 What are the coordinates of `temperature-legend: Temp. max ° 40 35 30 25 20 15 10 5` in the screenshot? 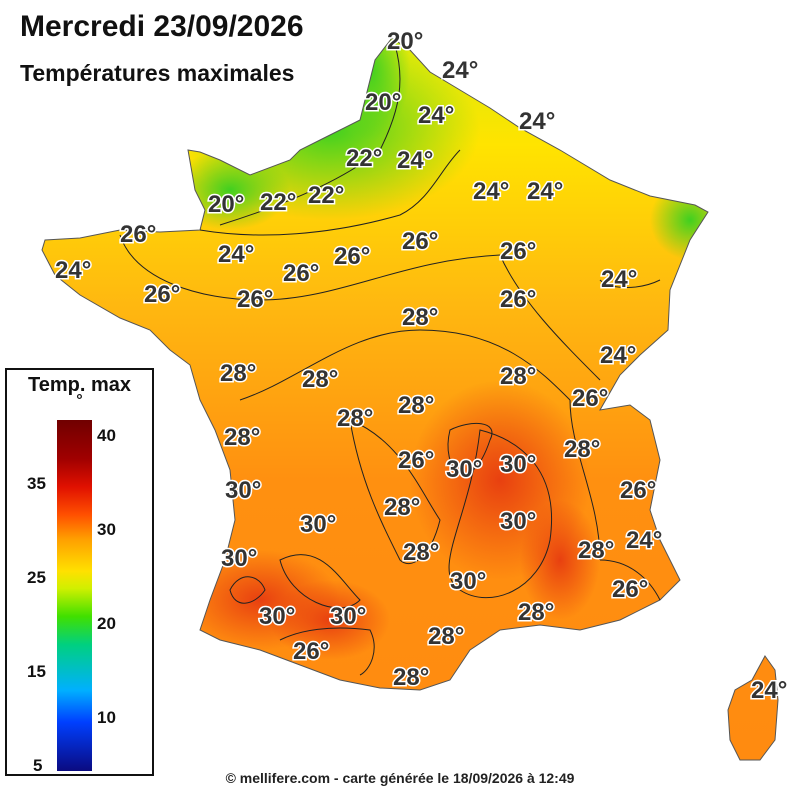 It's located at (79, 572).